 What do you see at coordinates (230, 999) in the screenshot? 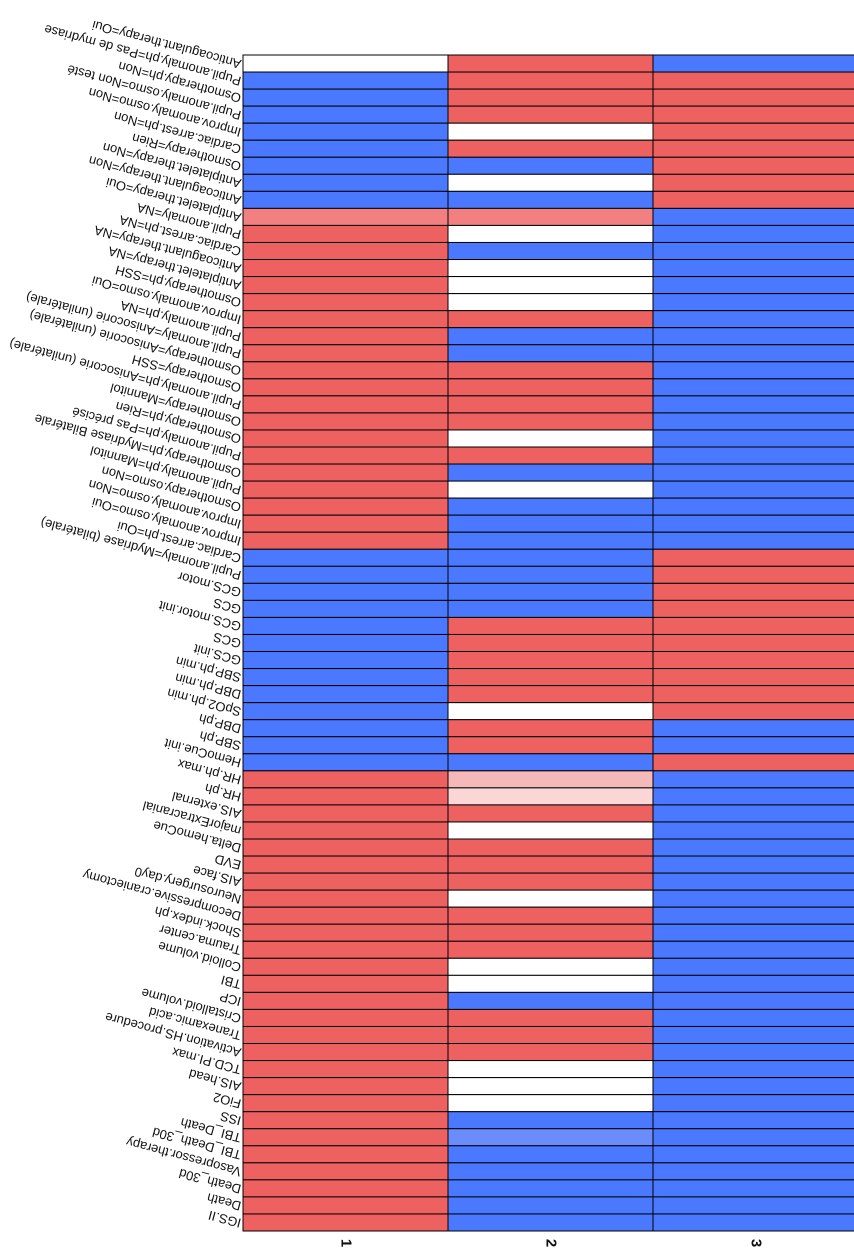
I see `row-label: ICP` at bounding box center [230, 999].